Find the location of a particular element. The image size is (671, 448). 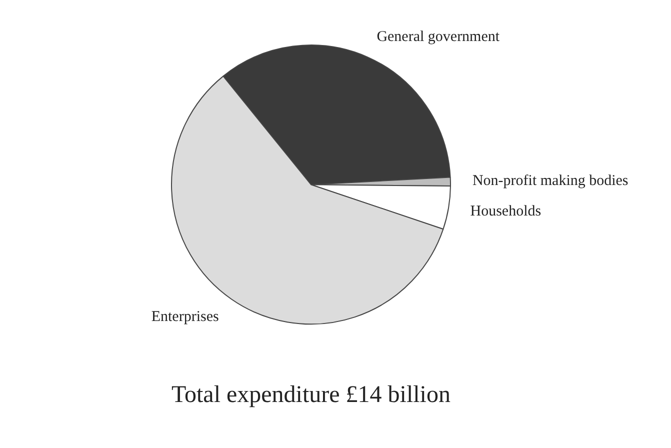

text: Total expenditure £14 billion is located at coordinates (311, 395).